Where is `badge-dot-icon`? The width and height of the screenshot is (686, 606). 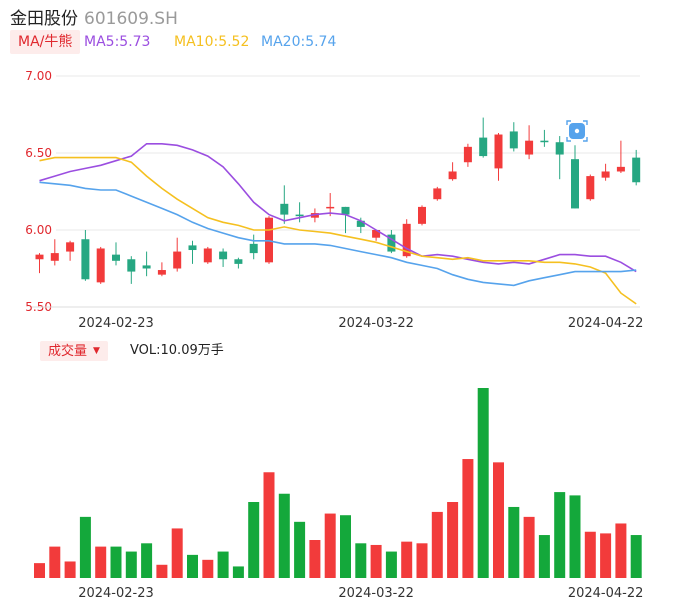 badge-dot-icon is located at coordinates (577, 131).